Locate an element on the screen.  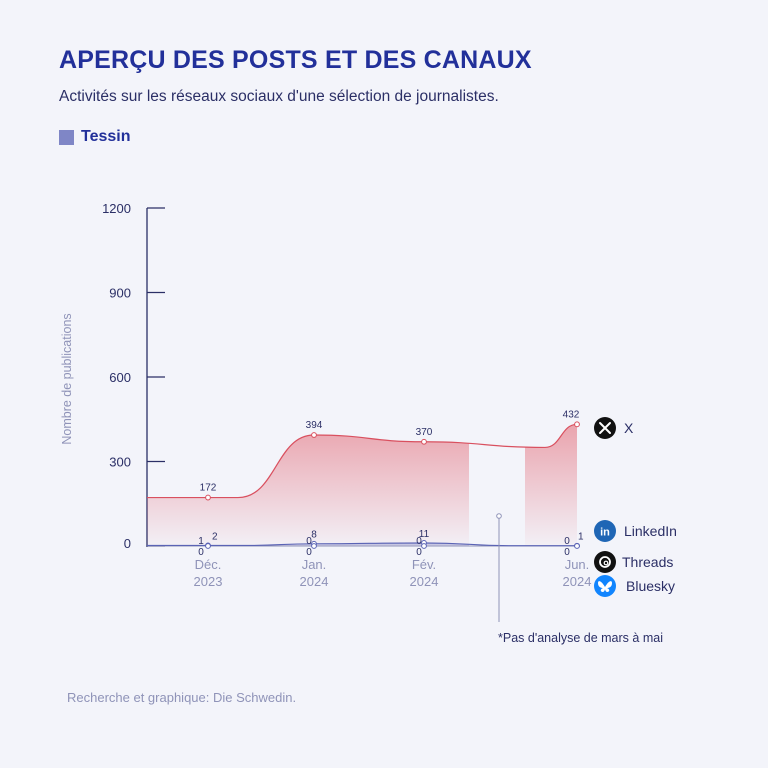
series-threads-data-label: 1 is located at coordinates (201, 541).